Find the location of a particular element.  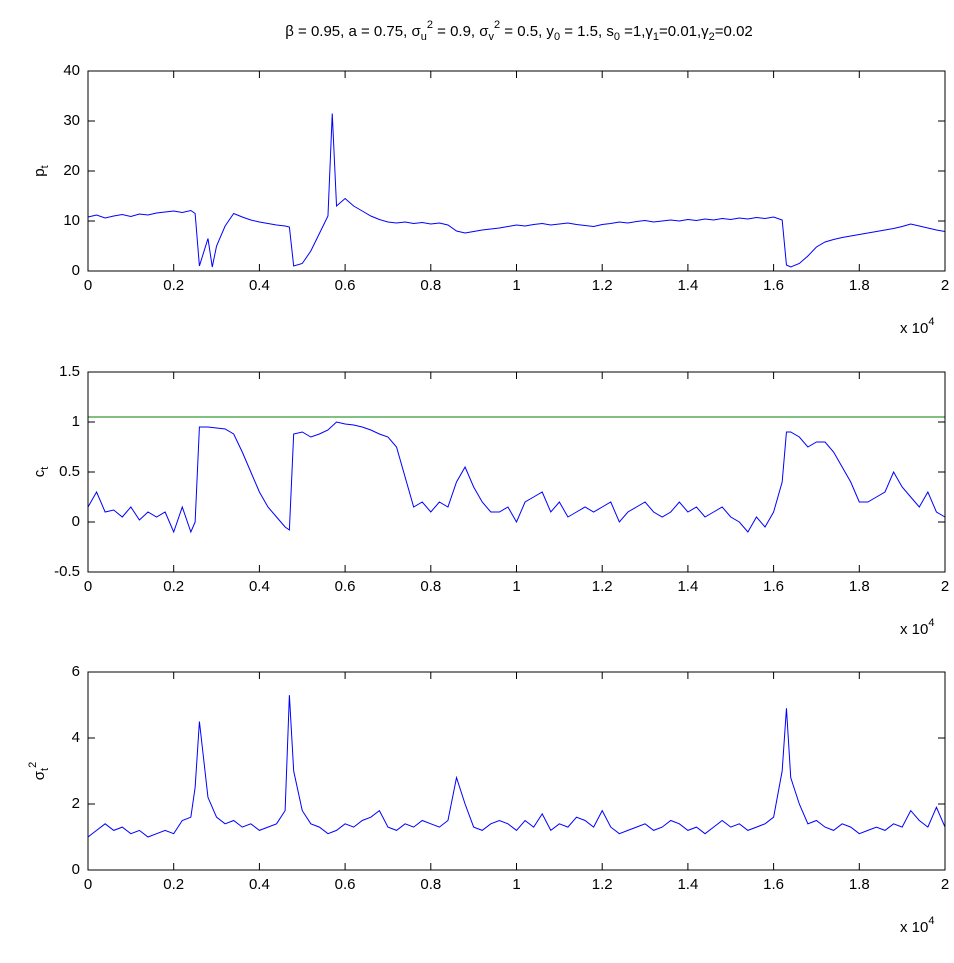

y-tick-label: 2 is located at coordinates (76, 803).